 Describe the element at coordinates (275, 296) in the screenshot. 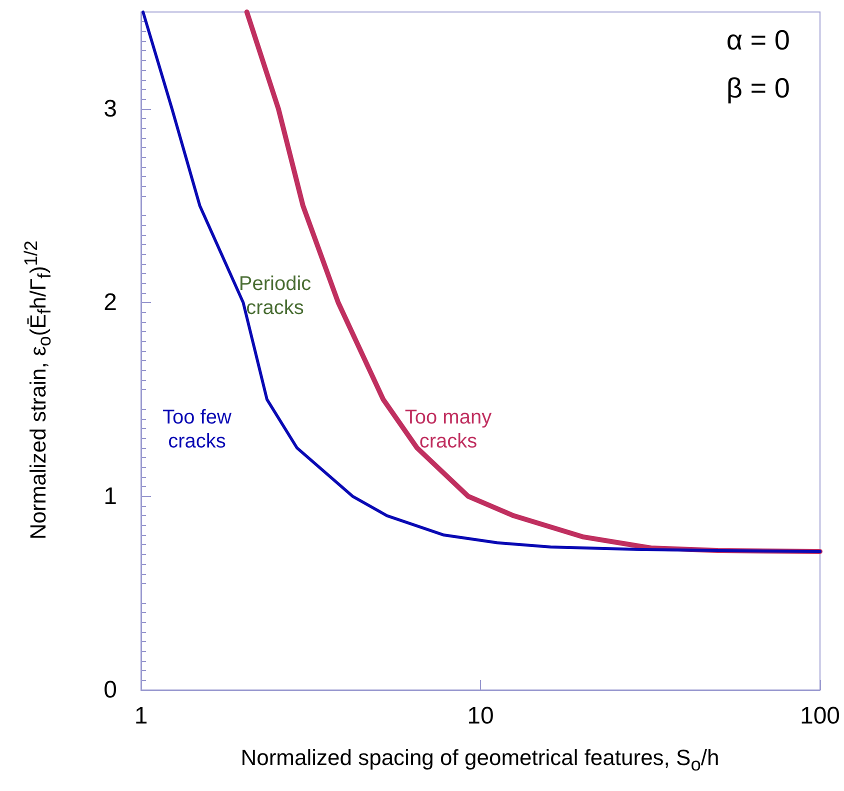

I see `annotation: Periodic cracks` at that location.